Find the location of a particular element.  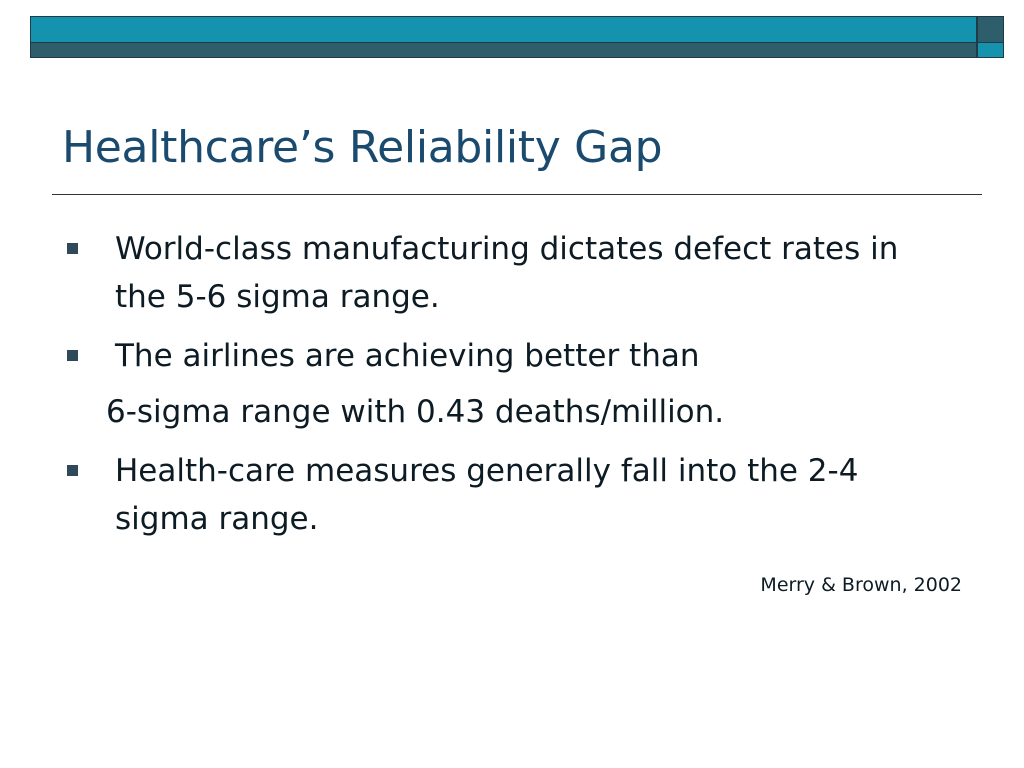

header-decoration-bar is located at coordinates (503, 37).